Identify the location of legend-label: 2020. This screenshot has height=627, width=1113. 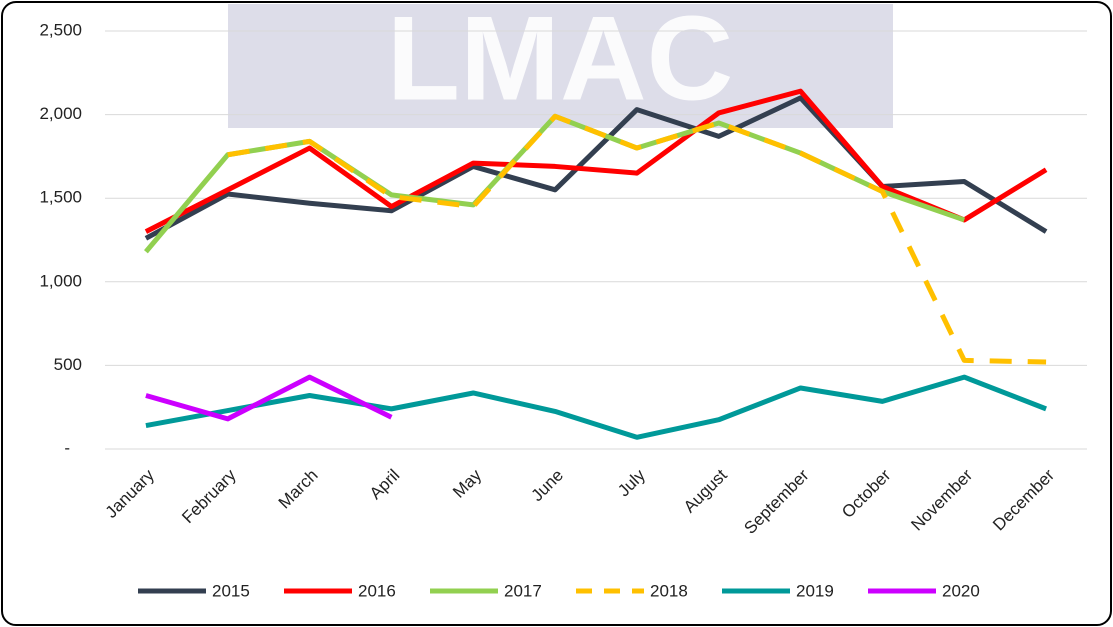
(961, 590).